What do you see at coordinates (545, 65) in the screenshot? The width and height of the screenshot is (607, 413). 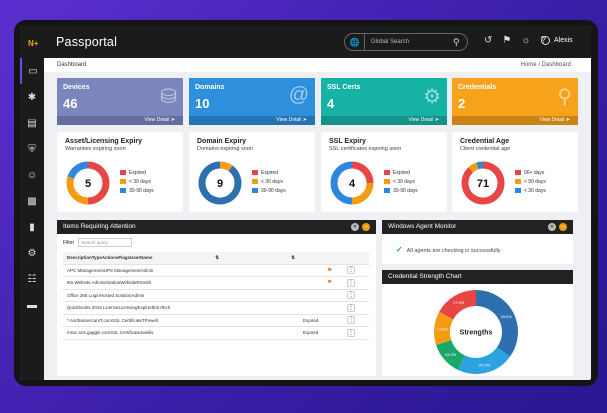 I see `breadcrumb: Home / Dashboard` at bounding box center [545, 65].